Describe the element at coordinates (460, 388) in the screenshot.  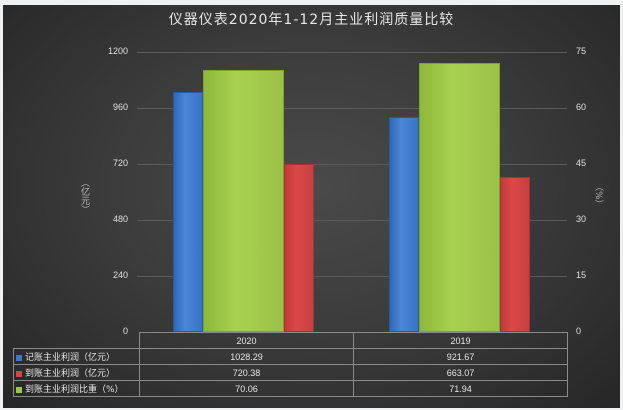
I see `table-cell: 71.94` at that location.